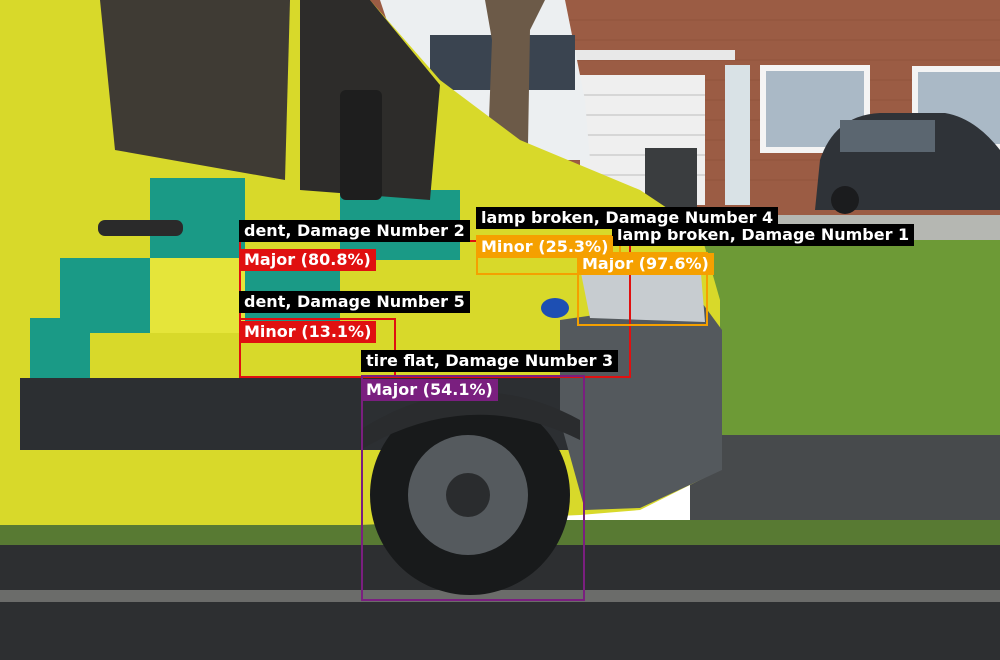 The width and height of the screenshot is (1000, 660). I want to click on label-severity-damage-2: Major (80.8%), so click(307, 260).